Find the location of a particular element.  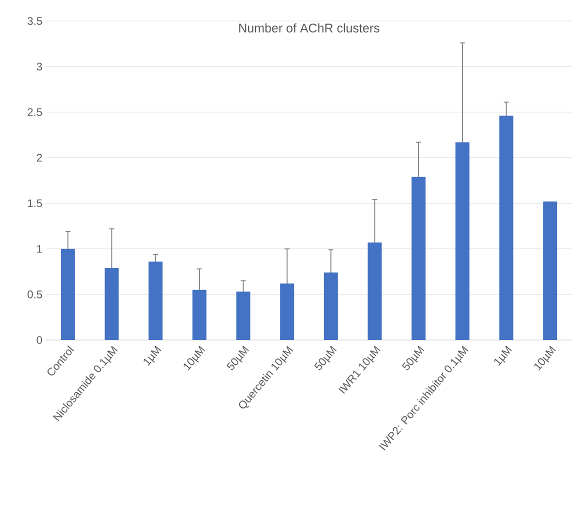

y-tick-label: 3.5 is located at coordinates (35, 21).